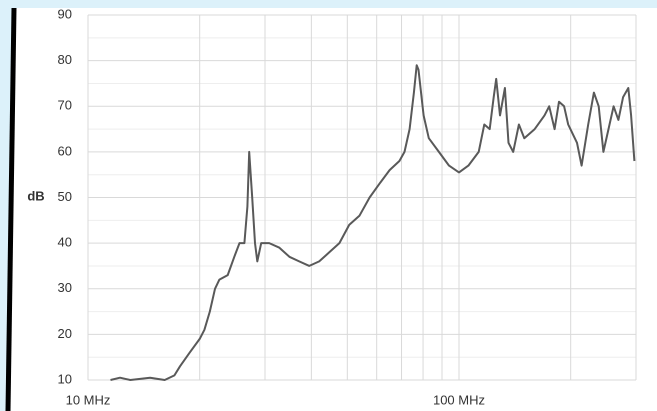 The width and height of the screenshot is (657, 411). What do you see at coordinates (65, 150) in the screenshot?
I see `y-tick-label: 60` at bounding box center [65, 150].